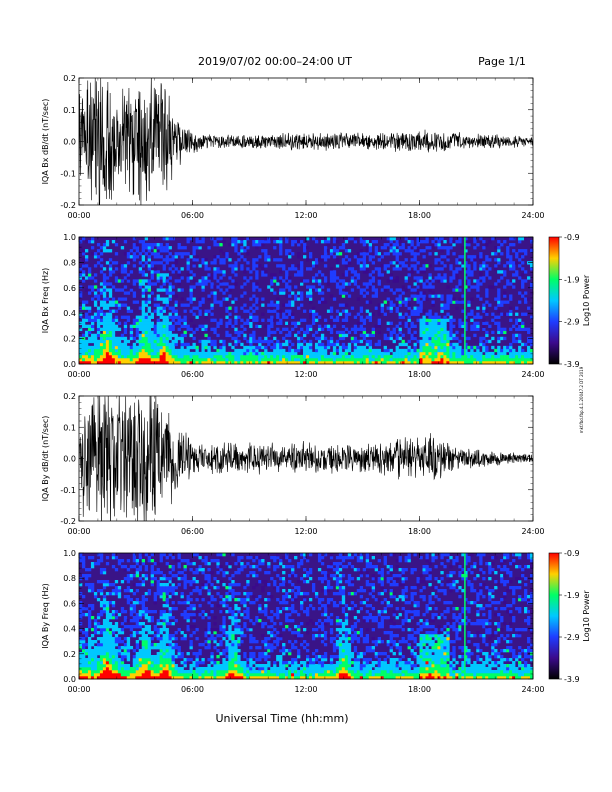 Image resolution: width=612 pixels, height=792 pixels. I want to click on bx_spectrogram-colorbar-tick: -2.9, so click(572, 322).